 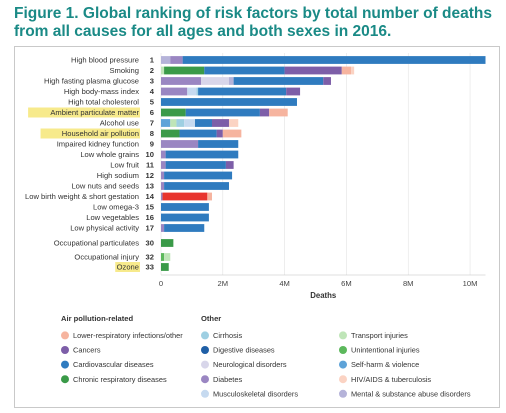 I want to click on bar-seg-16-cvd, so click(x=185, y=217).